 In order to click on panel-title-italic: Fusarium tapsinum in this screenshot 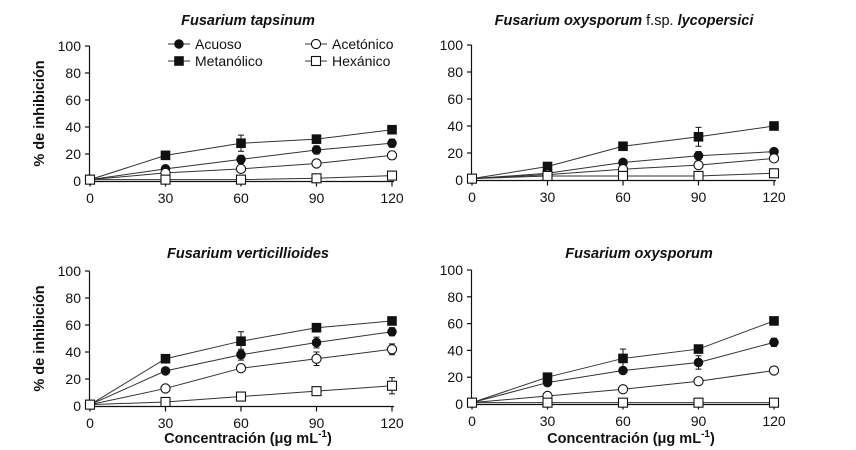, I will do `click(248, 21)`.